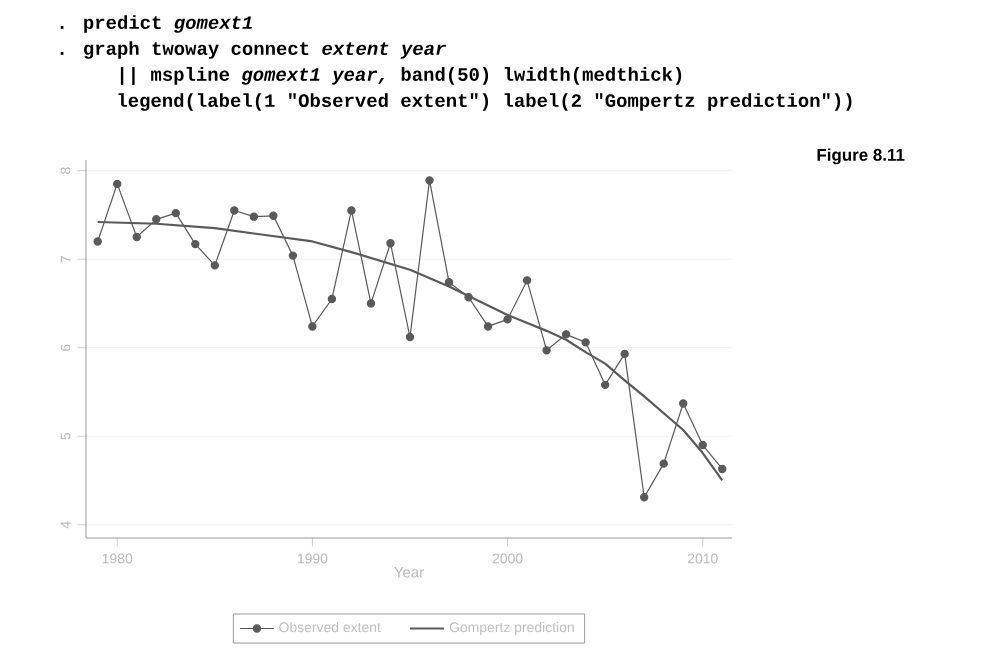 This screenshot has width=992, height=662. Describe the element at coordinates (861, 156) in the screenshot. I see `caption: Figure 8.11` at that location.